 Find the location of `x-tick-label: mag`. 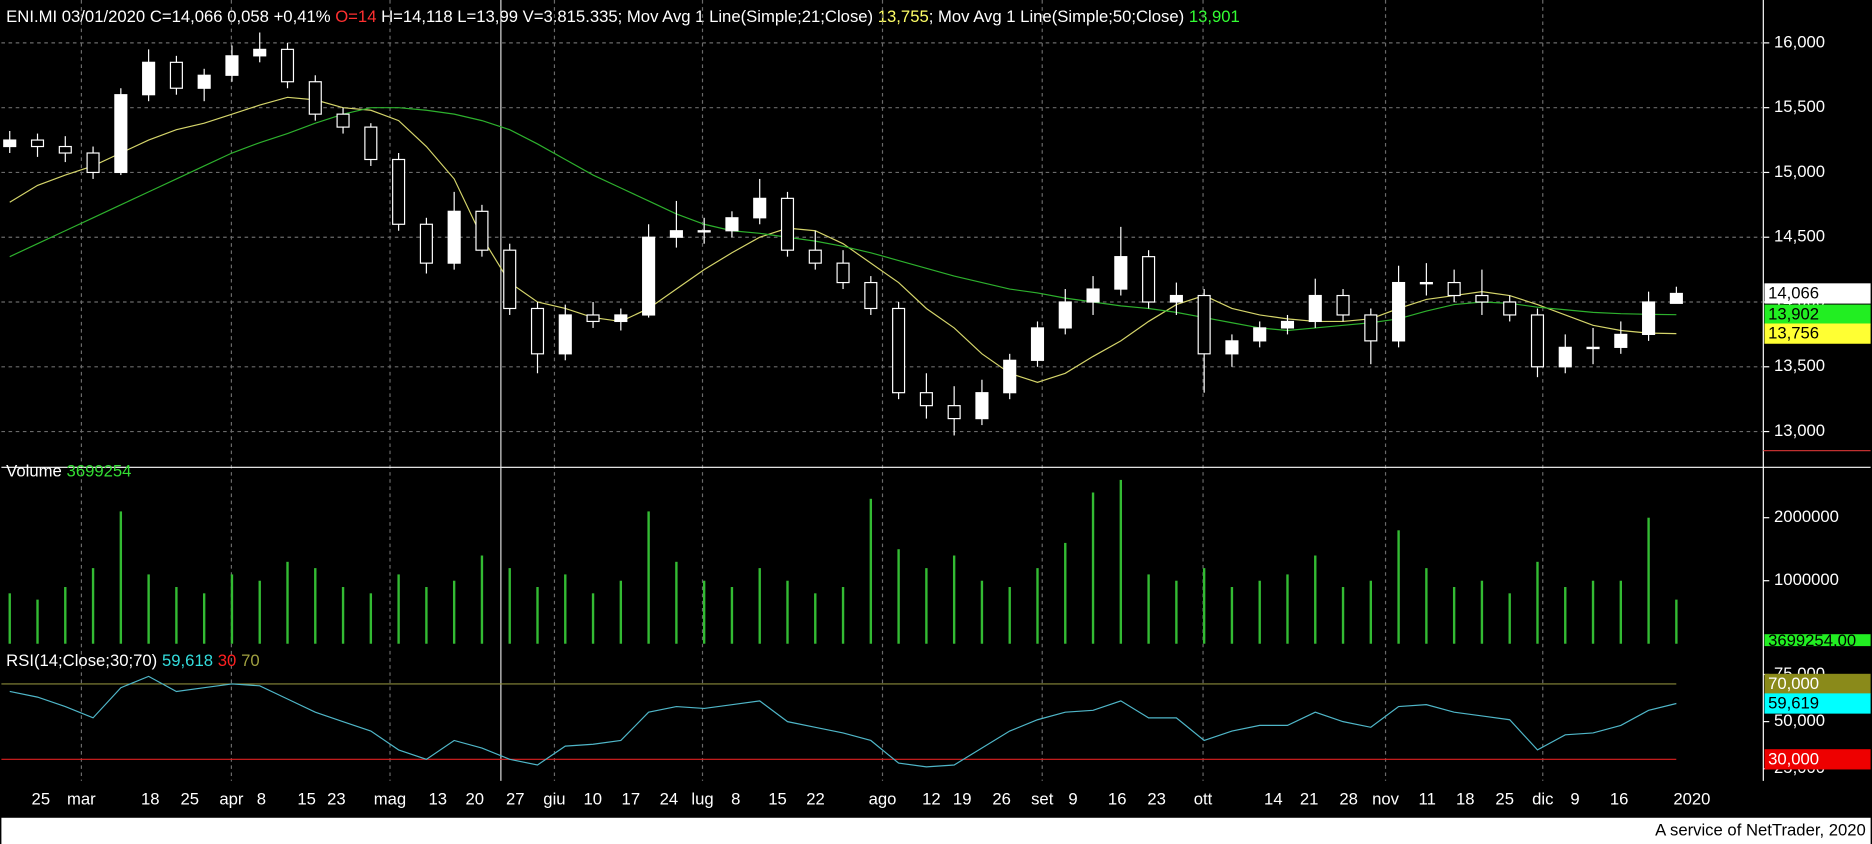

x-tick-label: mag is located at coordinates (390, 798).